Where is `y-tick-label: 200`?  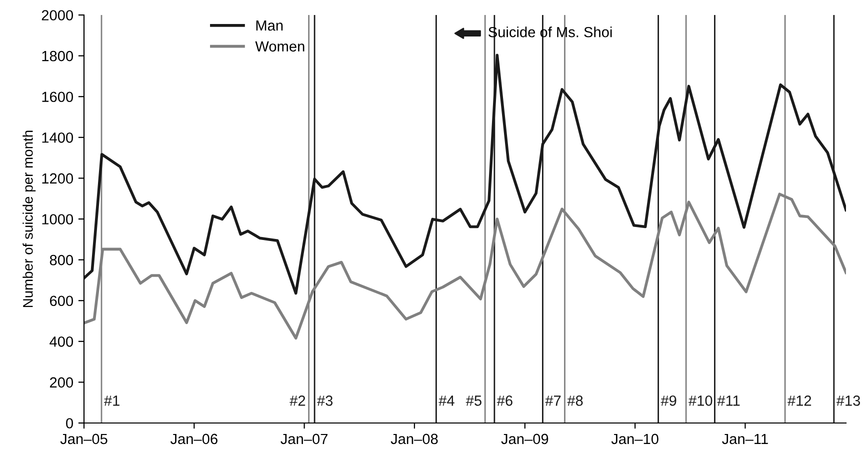
y-tick-label: 200 is located at coordinates (62, 382).